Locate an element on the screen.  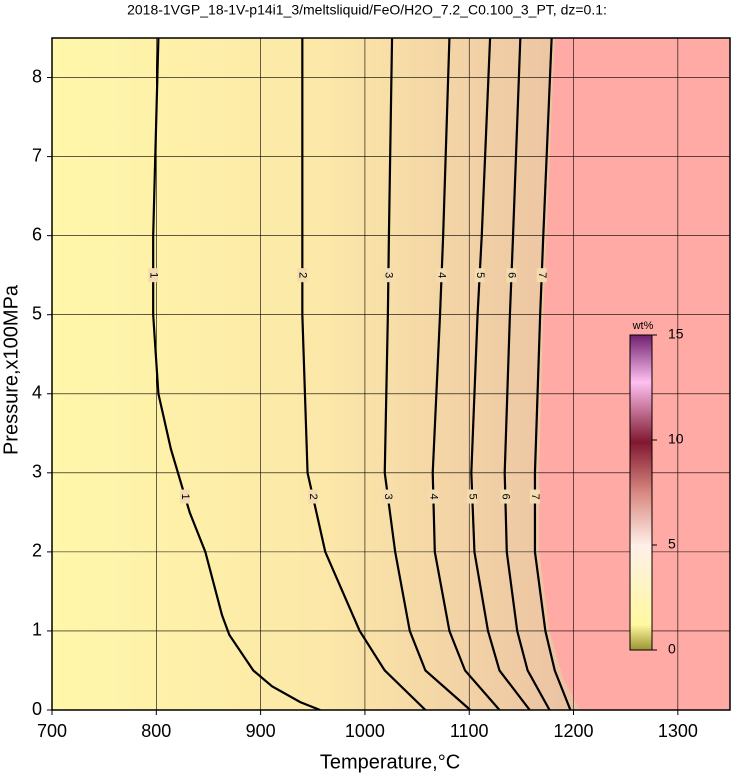
y-tick-label: 8 is located at coordinates (37, 76).